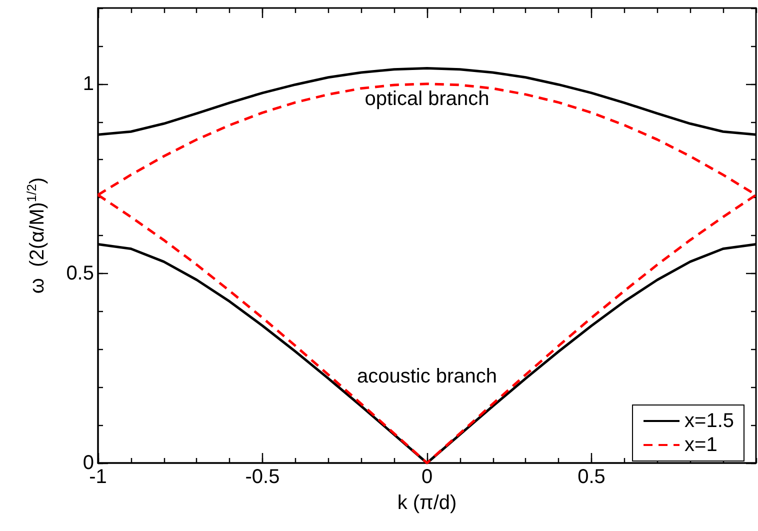 The width and height of the screenshot is (758, 531). Describe the element at coordinates (88, 463) in the screenshot. I see `y-tick-label: 0` at that location.